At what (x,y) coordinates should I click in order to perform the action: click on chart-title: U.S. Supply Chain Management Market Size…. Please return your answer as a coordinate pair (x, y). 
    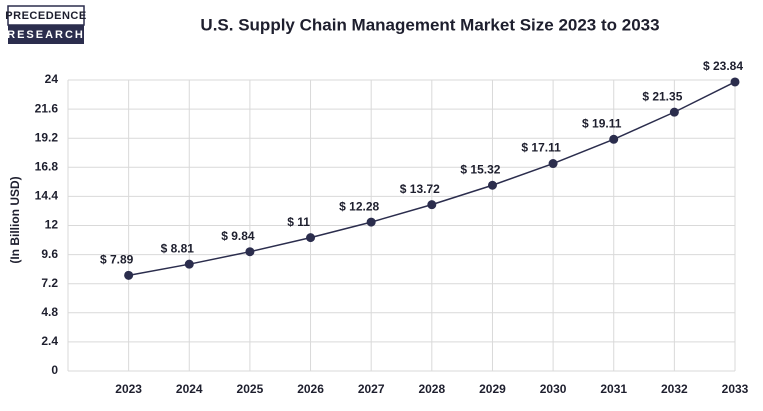
    Looking at the image, I should click on (429, 24).